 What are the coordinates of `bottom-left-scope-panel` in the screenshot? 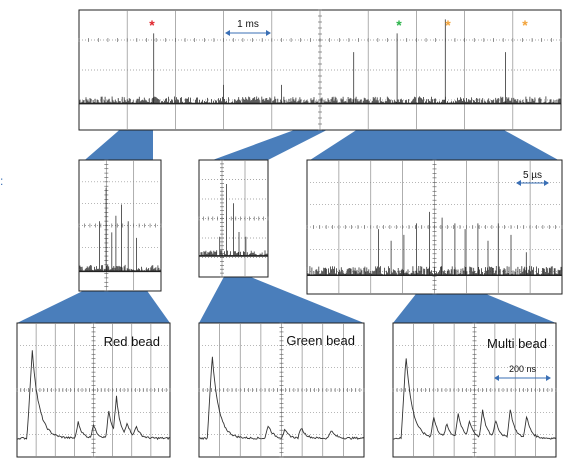 It's located at (93, 390).